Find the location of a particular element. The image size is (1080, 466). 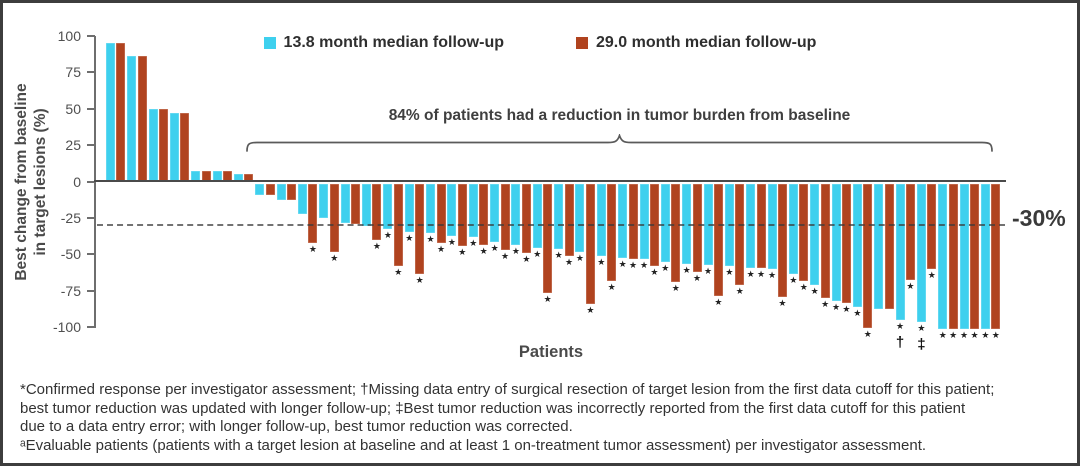

legend-item-13-8-month: 13.8 month median follow-up is located at coordinates (383, 43).